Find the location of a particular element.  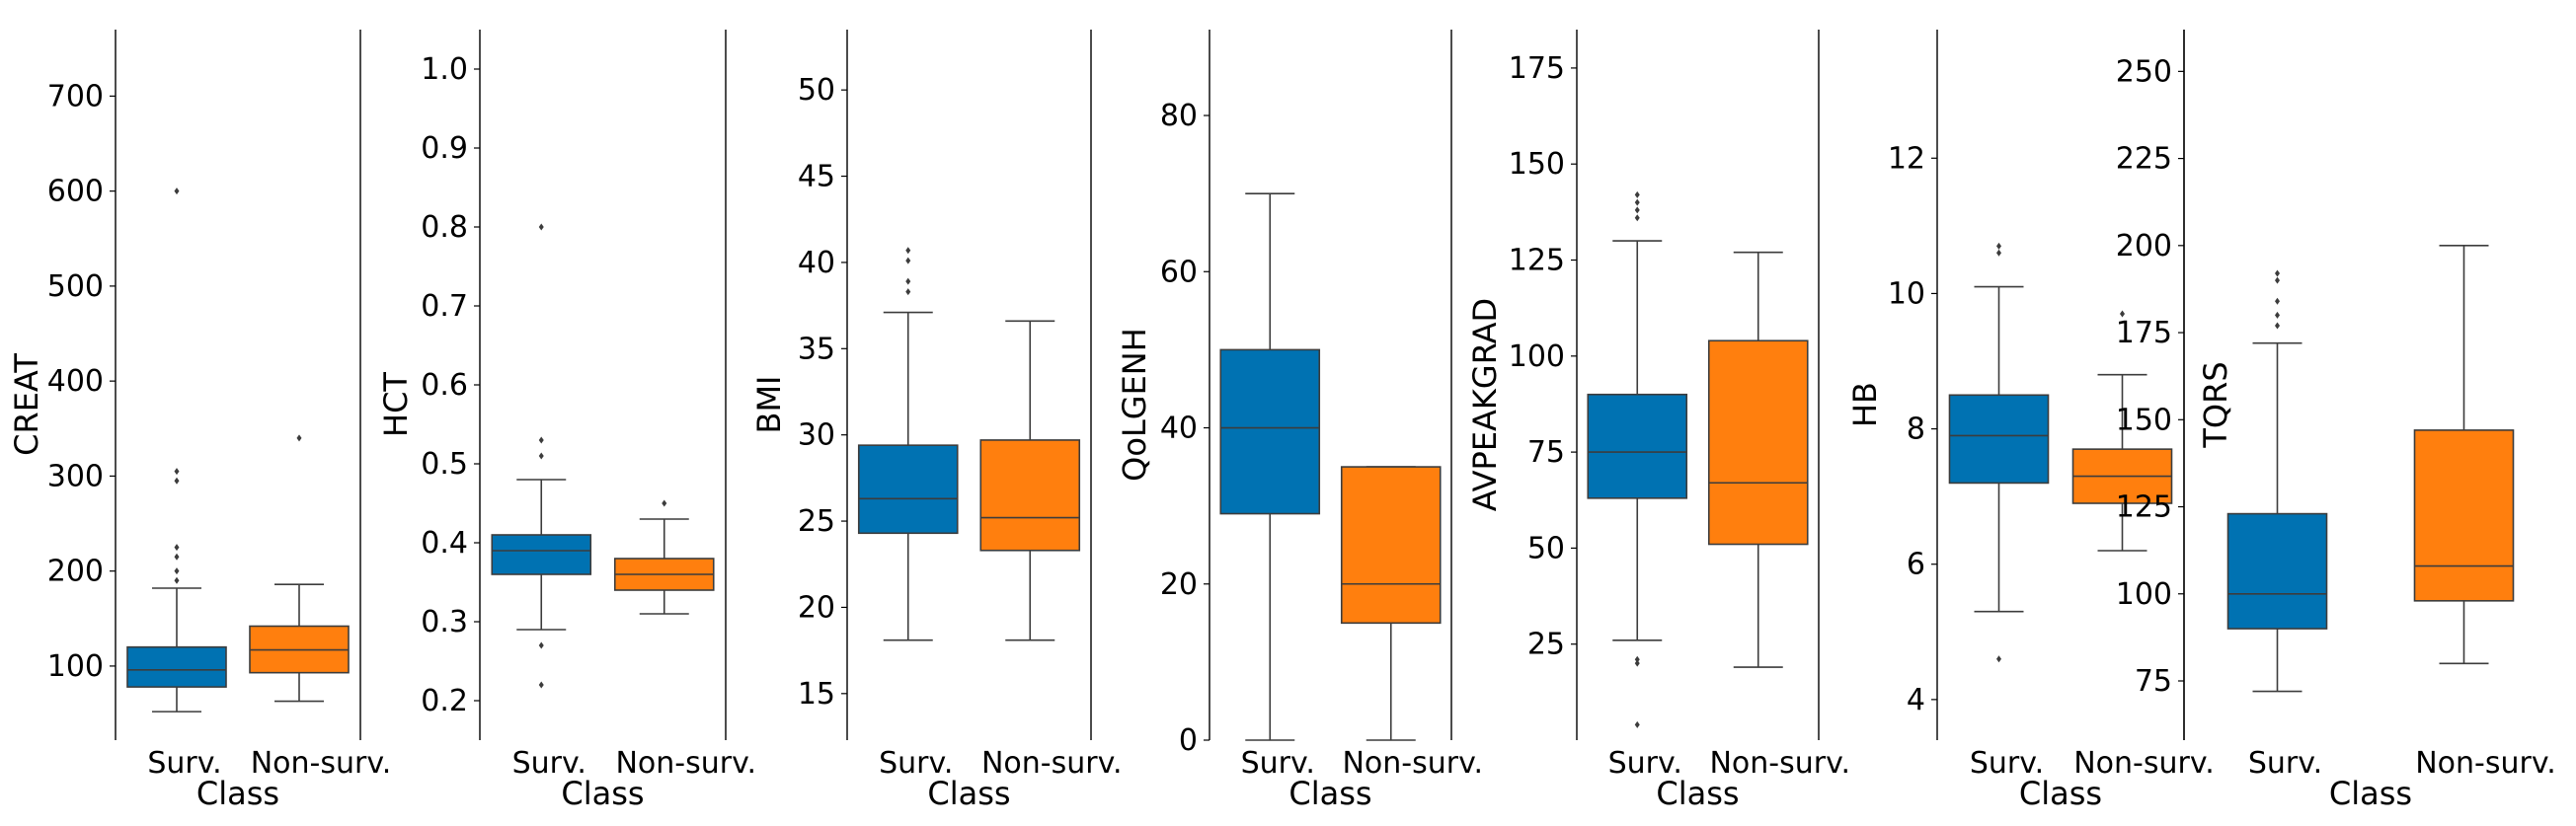

ytick-label: 4 is located at coordinates (1916, 700).